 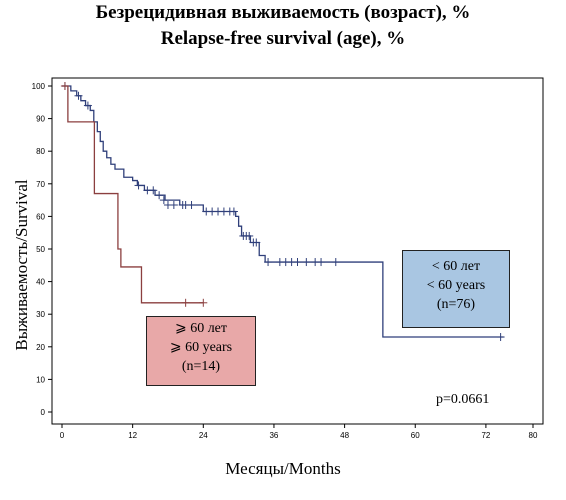 What do you see at coordinates (201, 328) in the screenshot?
I see `legend-over-60-line-1: ⩾ 60 лет` at bounding box center [201, 328].